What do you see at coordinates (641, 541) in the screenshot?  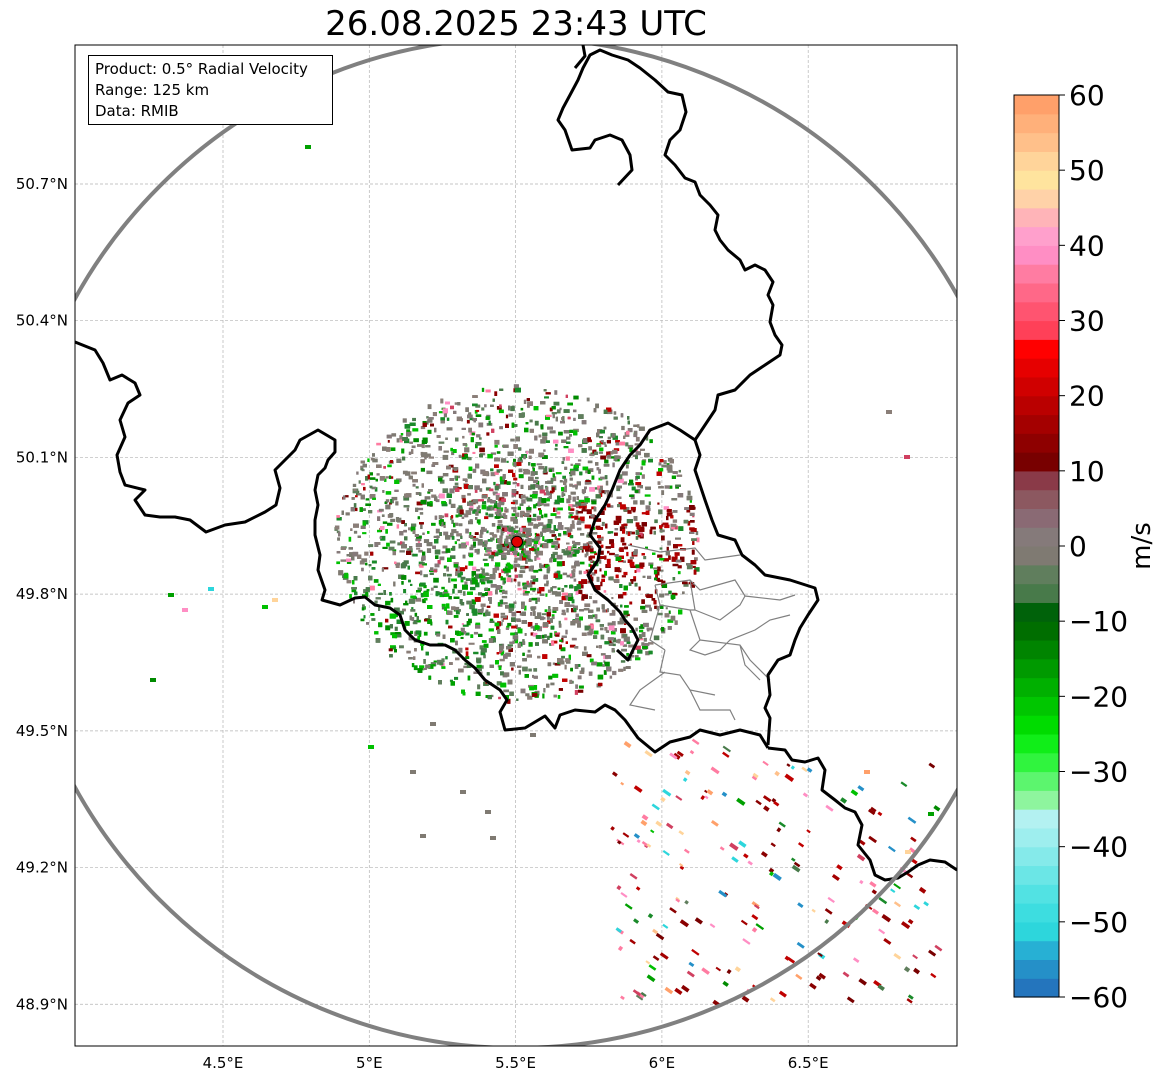 I see `luxembourg-belgium-border` at bounding box center [641, 541].